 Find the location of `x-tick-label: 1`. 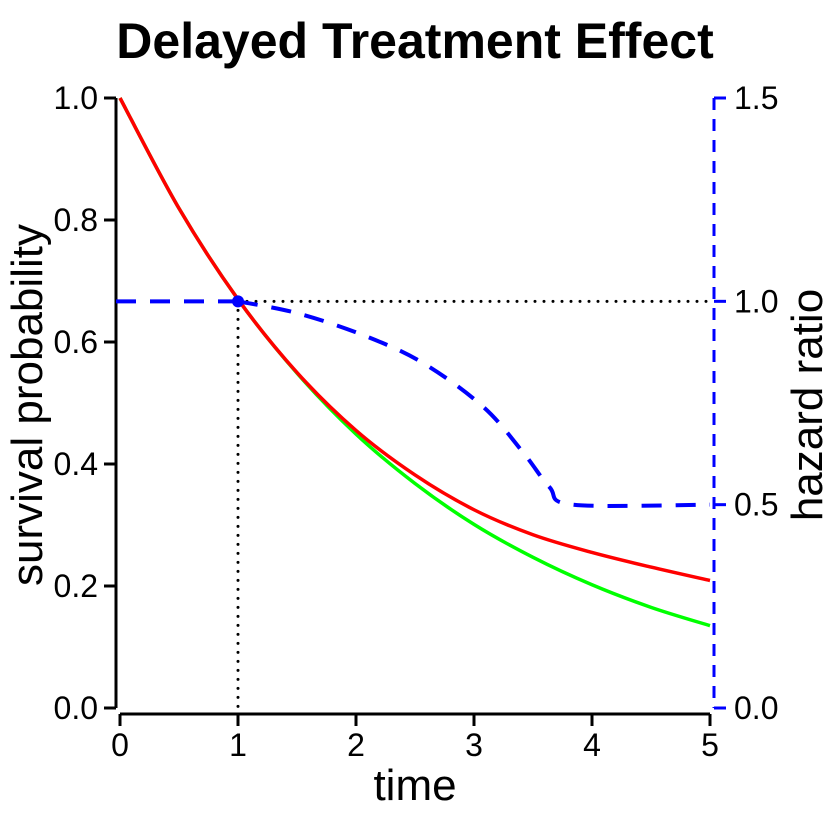

x-tick-label: 1 is located at coordinates (238, 745).